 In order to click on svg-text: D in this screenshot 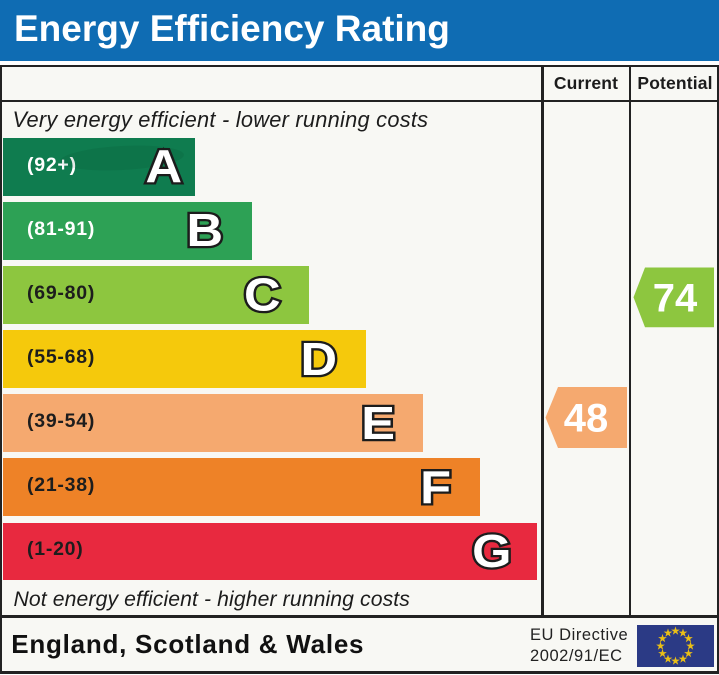, I will do `click(318, 359)`.